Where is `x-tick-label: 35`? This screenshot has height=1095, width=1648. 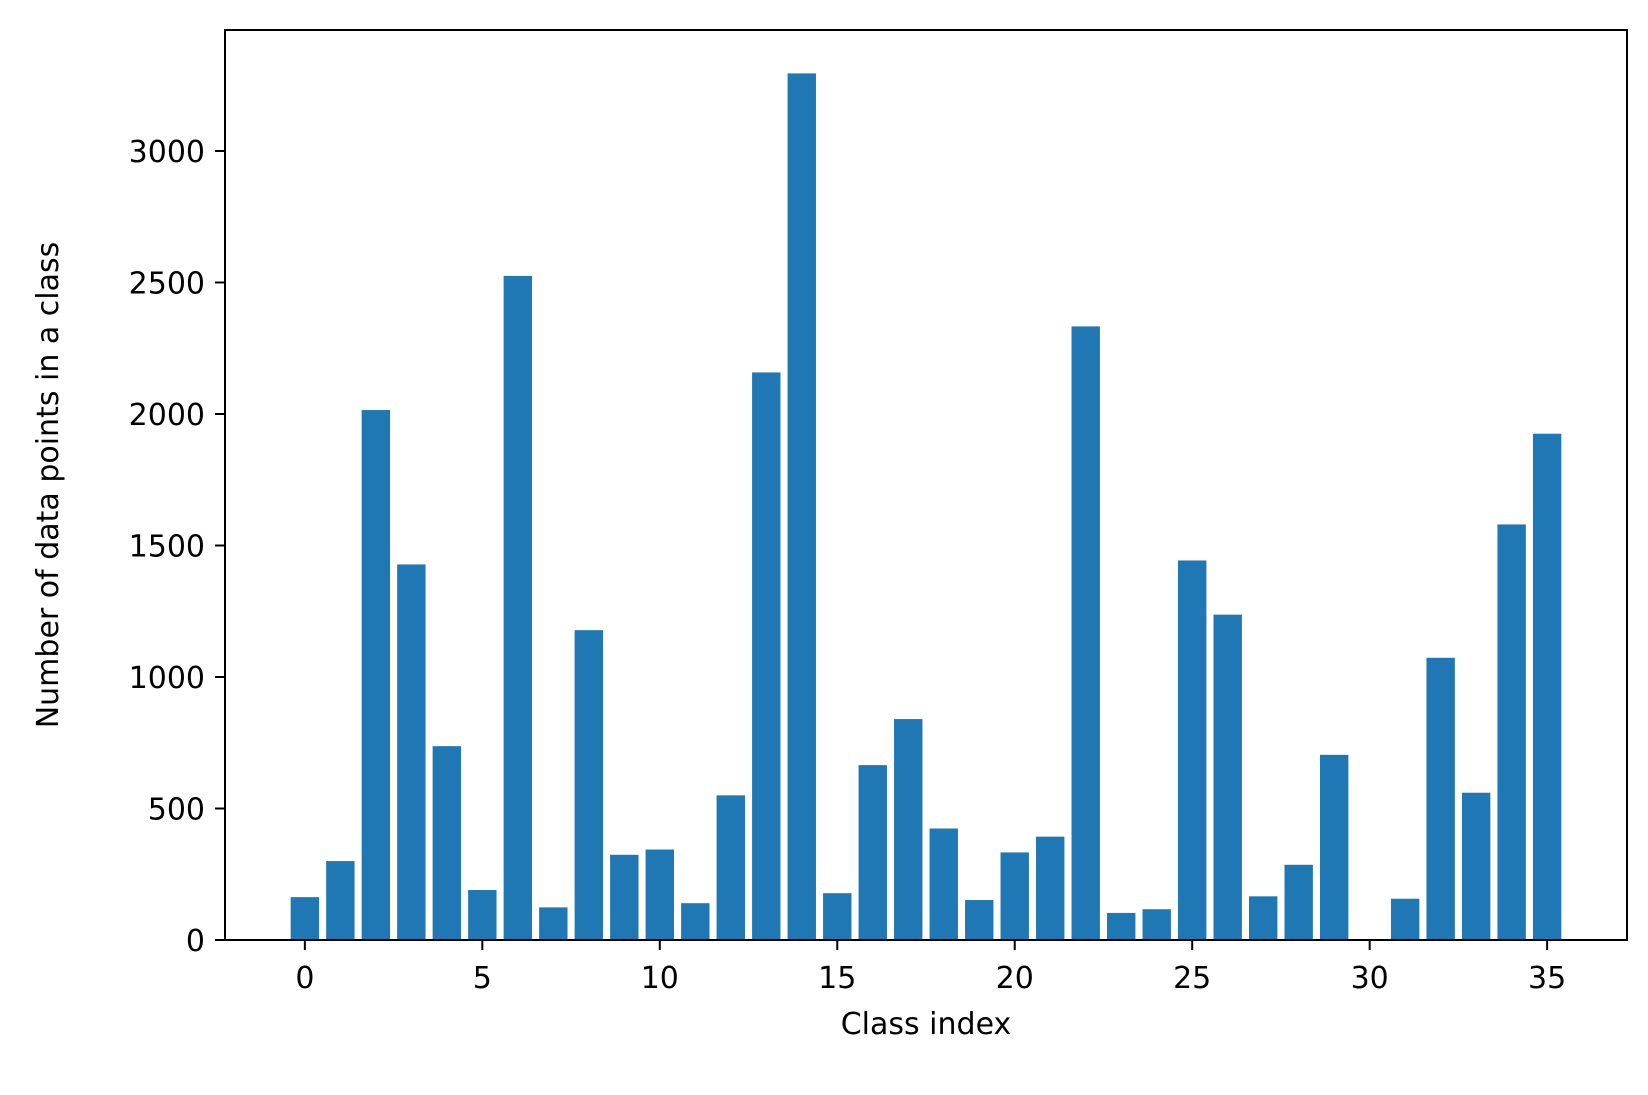 x-tick-label: 35 is located at coordinates (1547, 978).